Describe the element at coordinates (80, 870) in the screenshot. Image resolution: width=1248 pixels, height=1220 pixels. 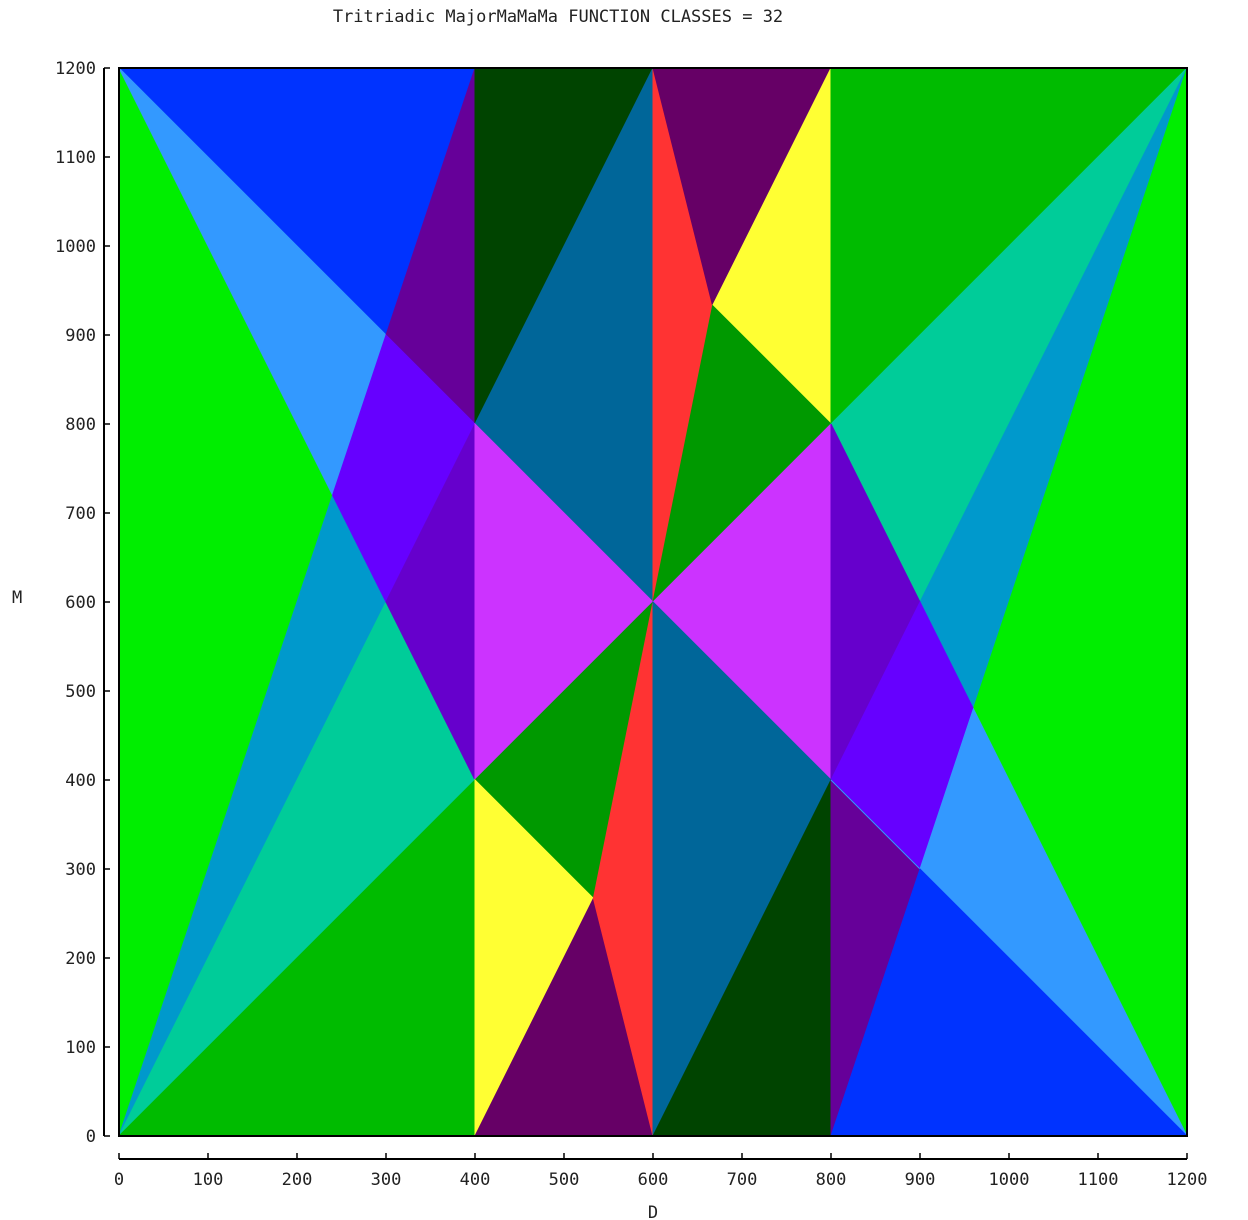
I see `y-tick-label: 300` at that location.